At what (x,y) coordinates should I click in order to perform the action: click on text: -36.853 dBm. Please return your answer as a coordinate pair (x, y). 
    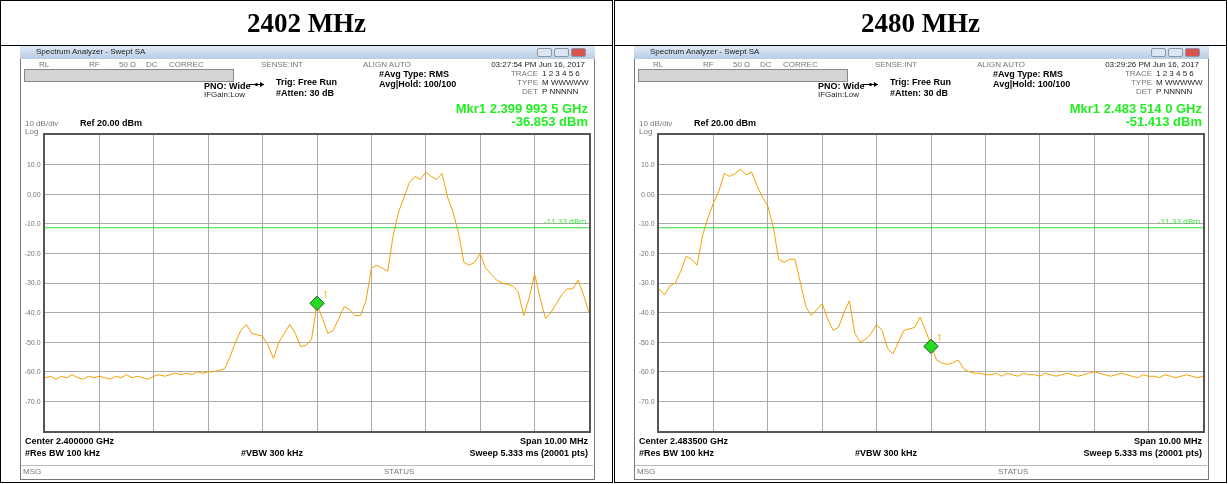
    Looking at the image, I should click on (549, 121).